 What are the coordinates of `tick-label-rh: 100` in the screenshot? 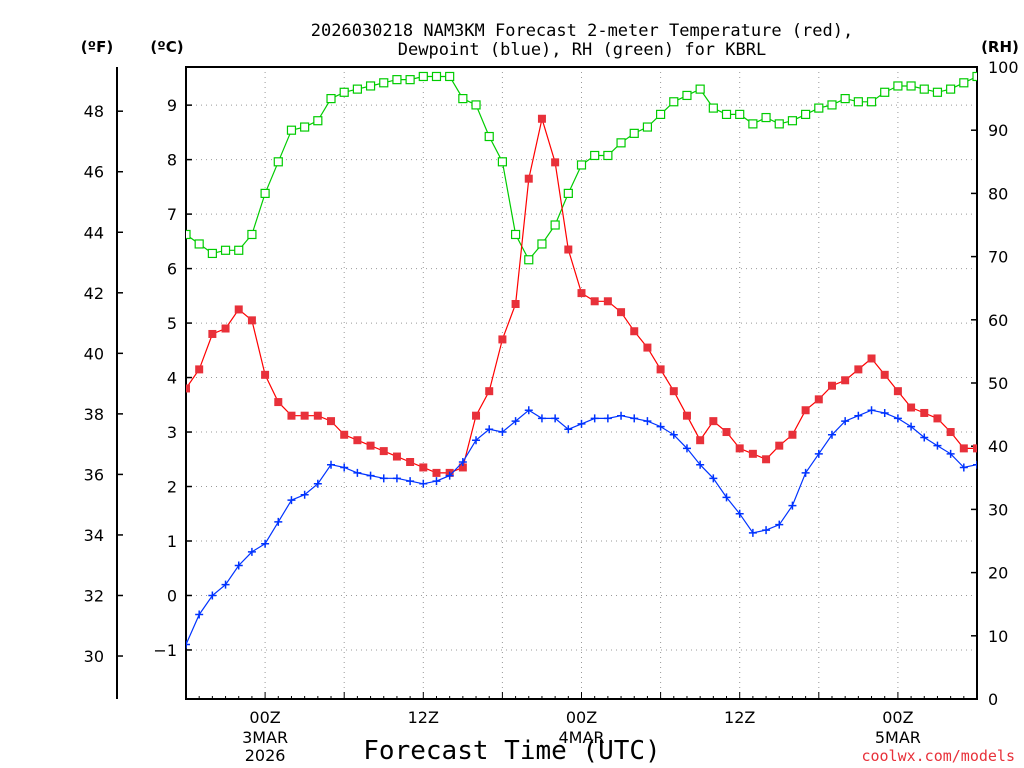 It's located at (1003, 67).